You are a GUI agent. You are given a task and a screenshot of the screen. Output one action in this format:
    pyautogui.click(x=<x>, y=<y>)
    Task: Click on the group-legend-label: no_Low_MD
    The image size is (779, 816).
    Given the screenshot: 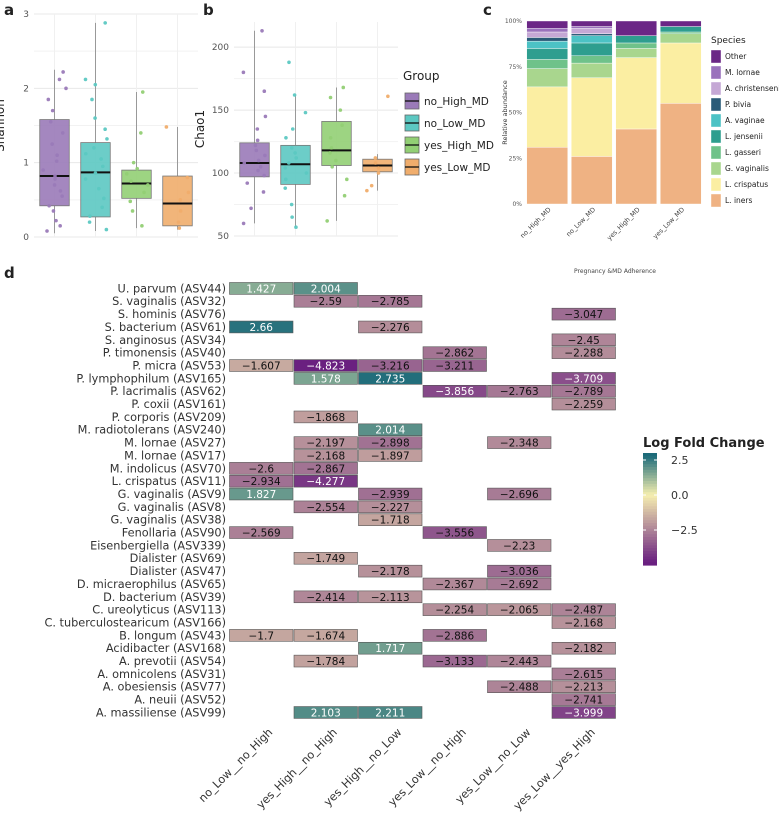 What is the action you would take?
    pyautogui.click(x=454, y=124)
    